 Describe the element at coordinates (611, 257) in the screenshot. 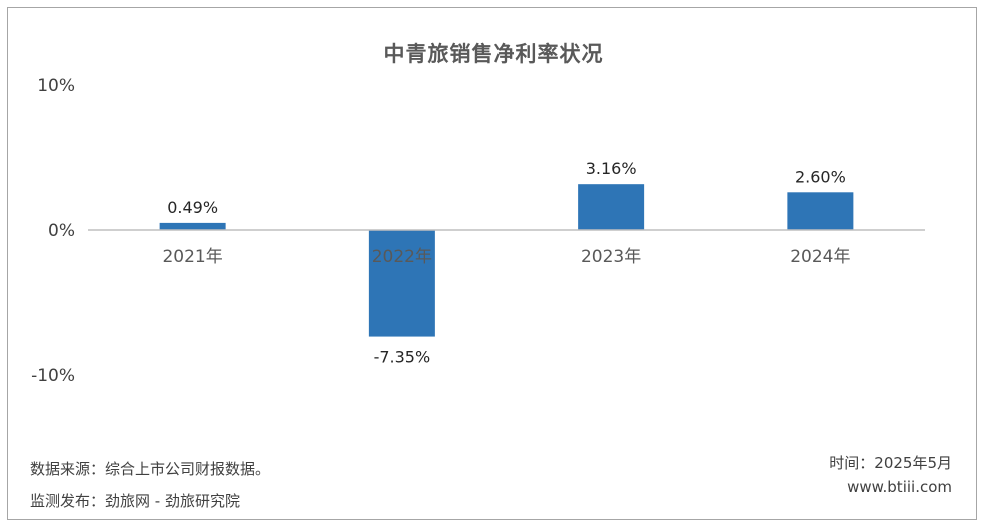

I see `x-tick-label: 2023年` at that location.